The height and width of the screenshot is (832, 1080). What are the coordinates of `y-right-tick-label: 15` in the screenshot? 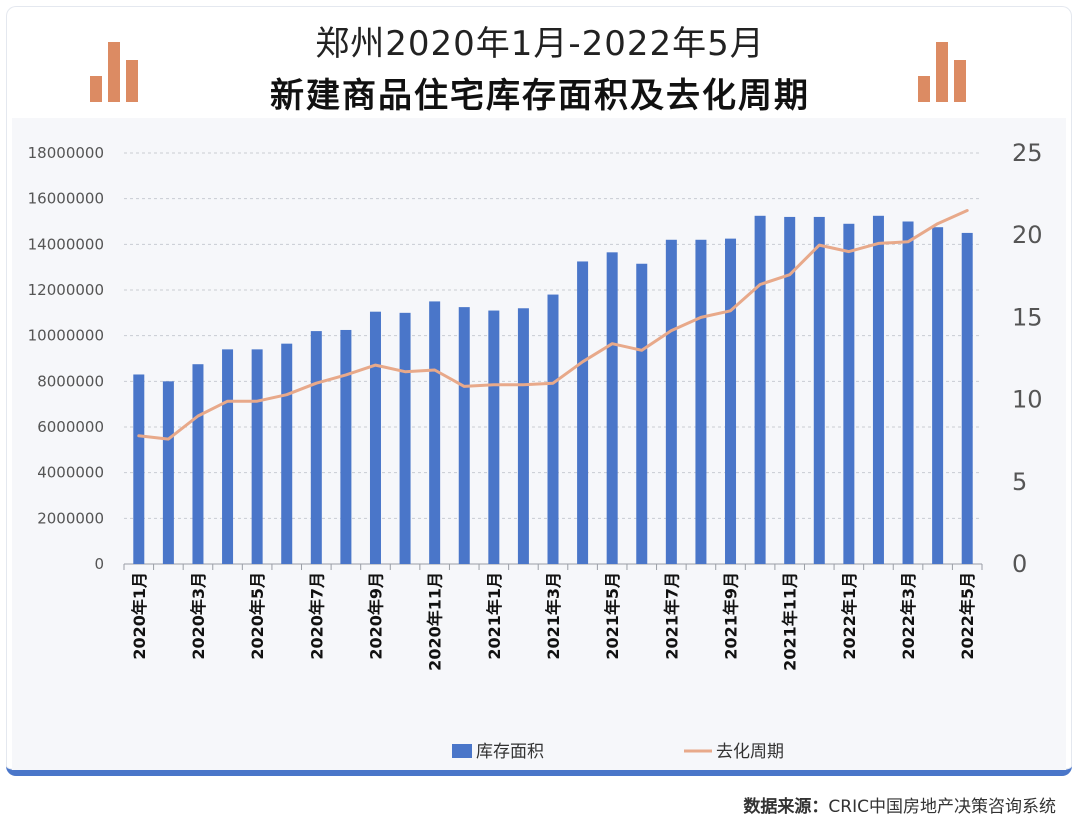 It's located at (1027, 317).